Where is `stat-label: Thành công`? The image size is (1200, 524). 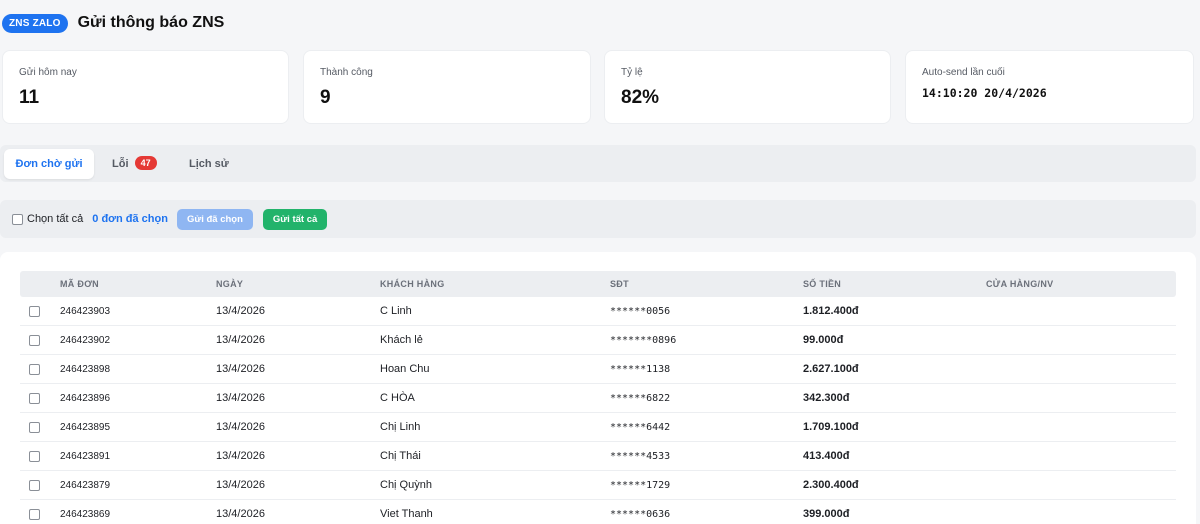
stat-label: Thành công is located at coordinates (346, 72).